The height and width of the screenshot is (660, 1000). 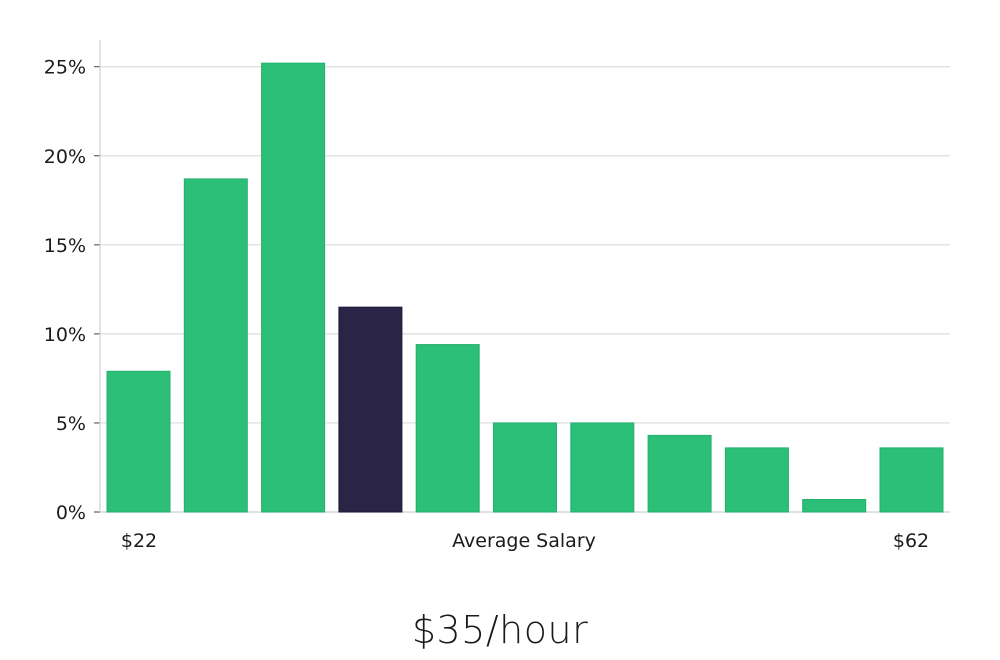 I want to click on y-tick-labels: 0% 5% 10% 15% 20% 25%, so click(x=65, y=290).